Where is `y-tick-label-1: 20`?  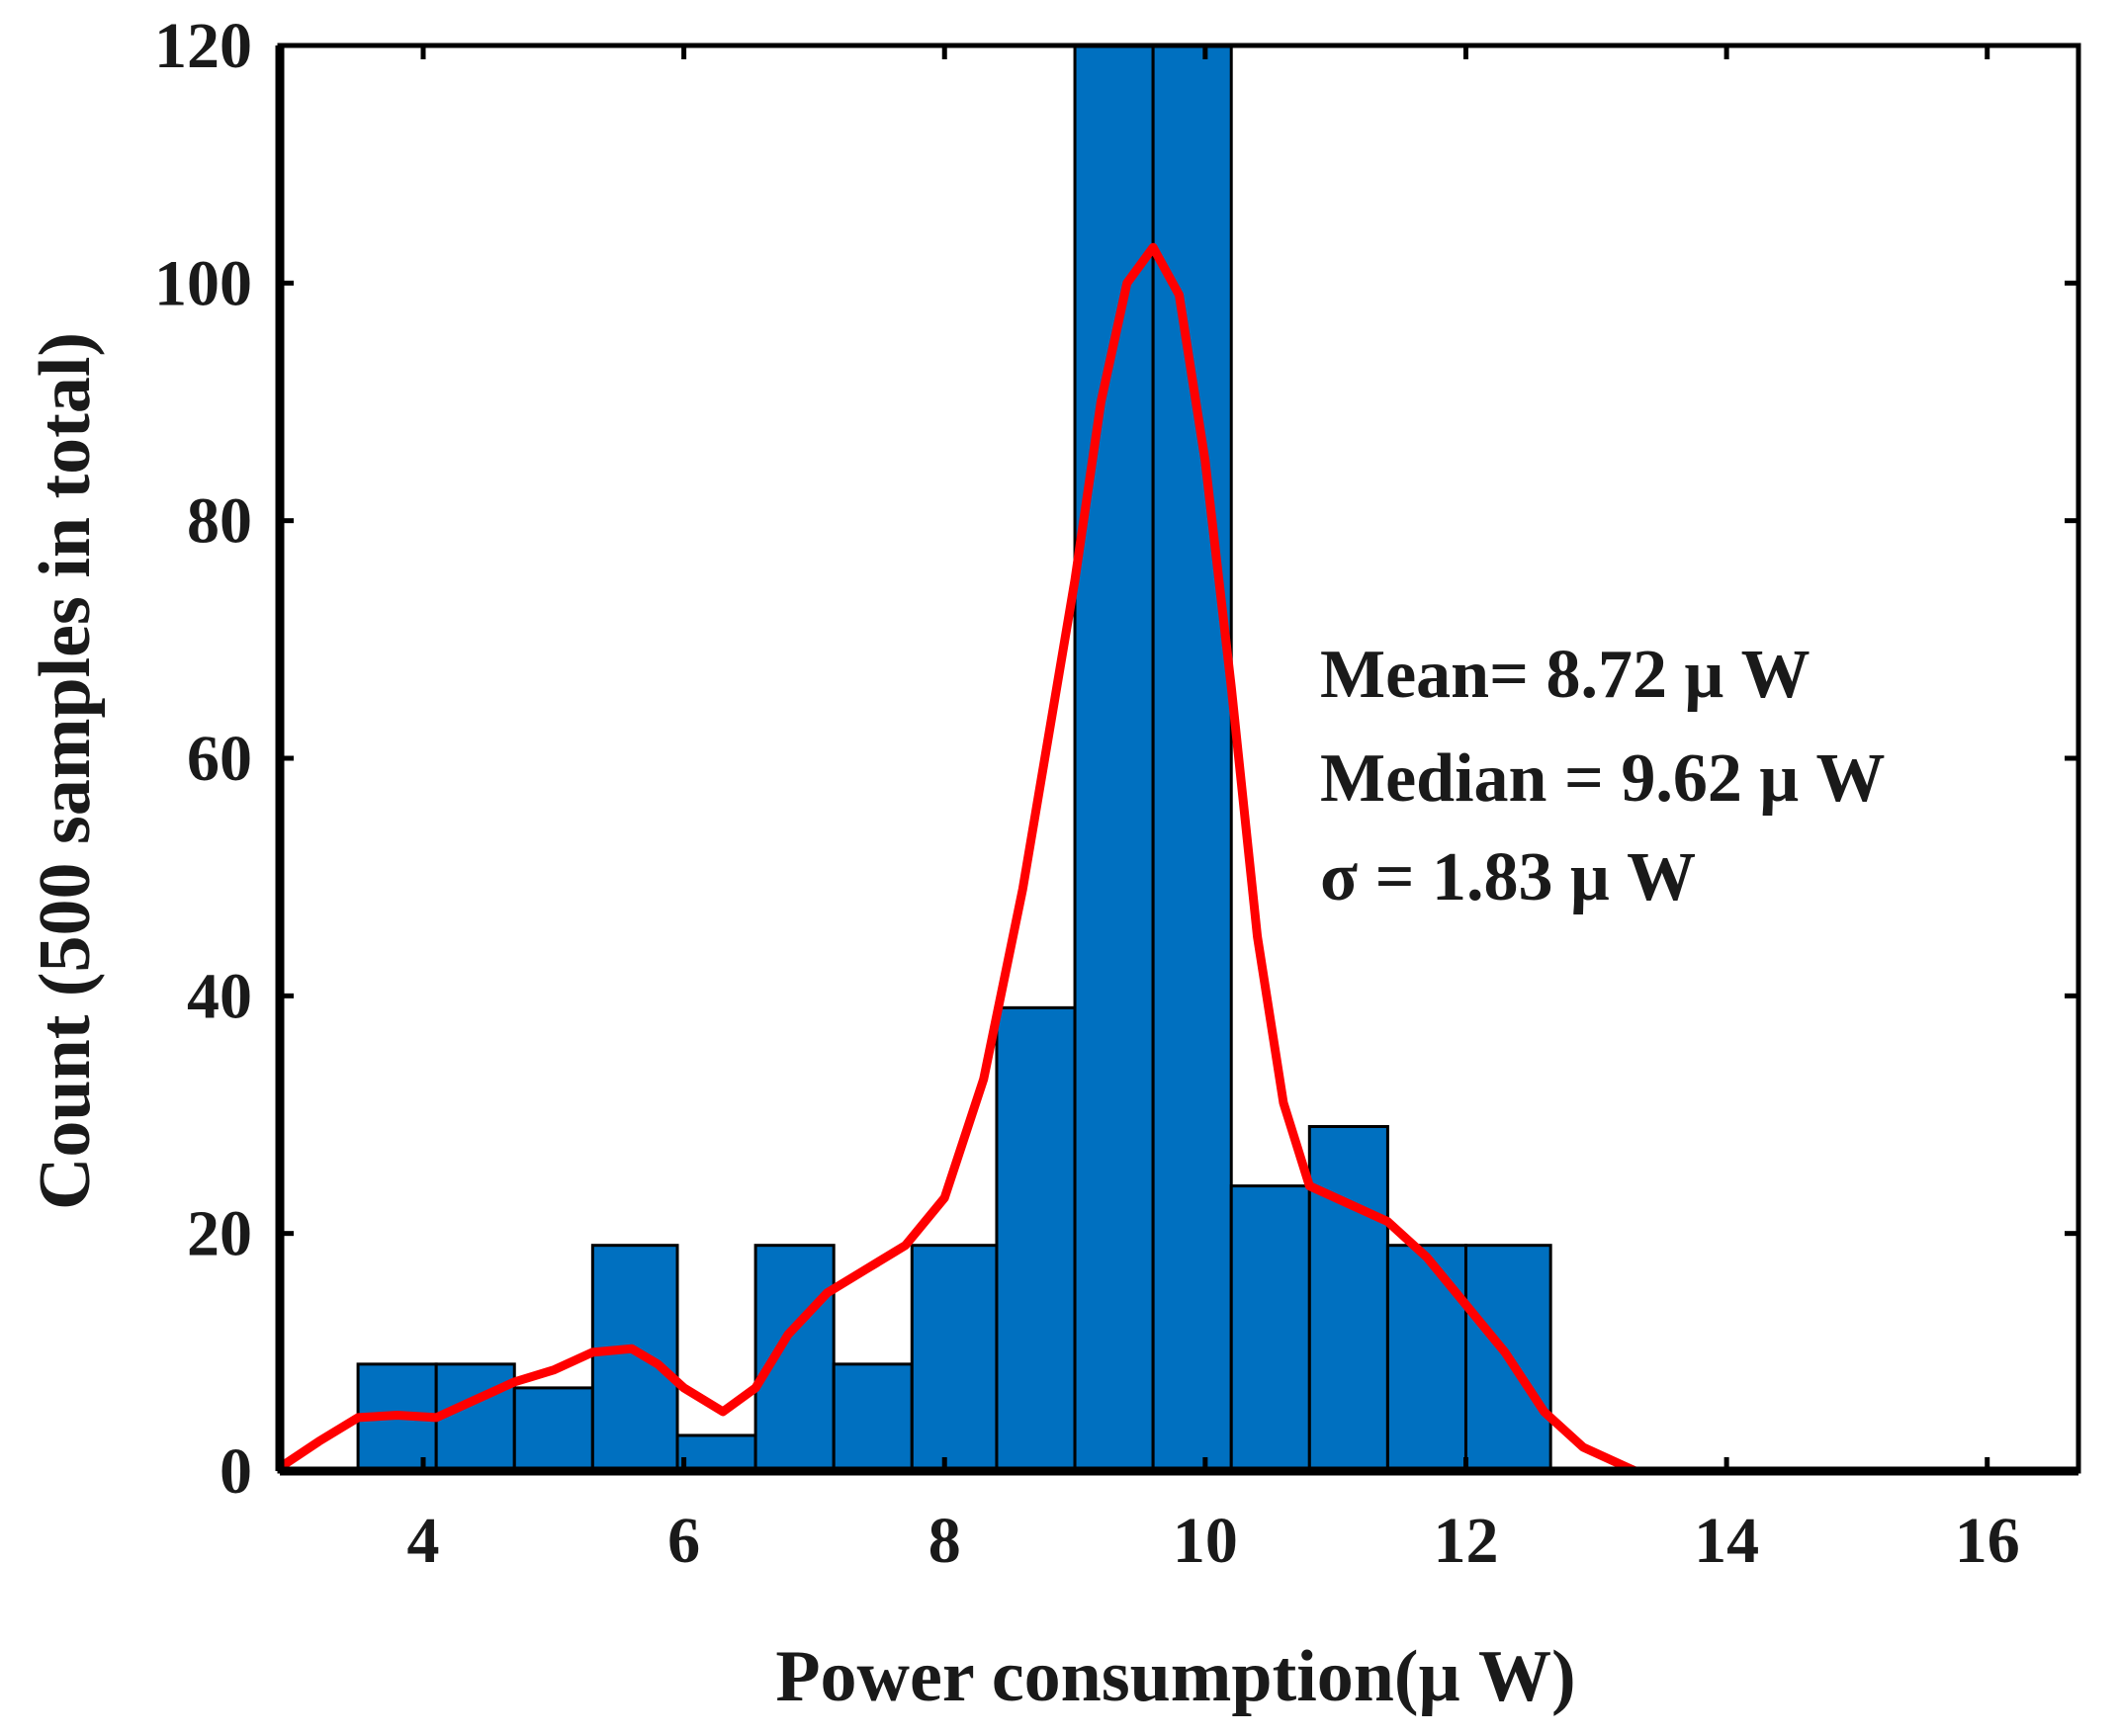 y-tick-label-1: 20 is located at coordinates (219, 1234).